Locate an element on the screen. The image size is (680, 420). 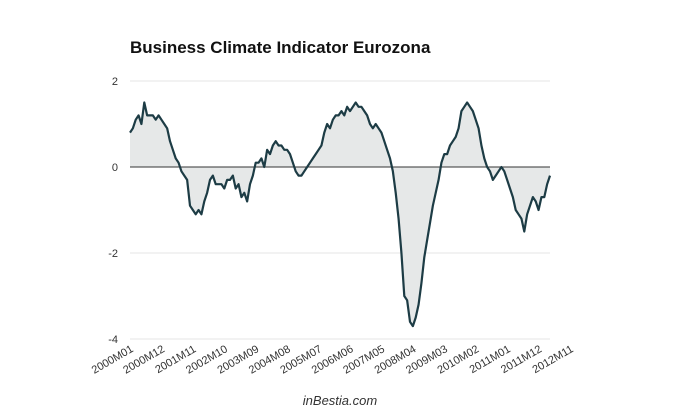
y-tick-label: 0 is located at coordinates (115, 168).